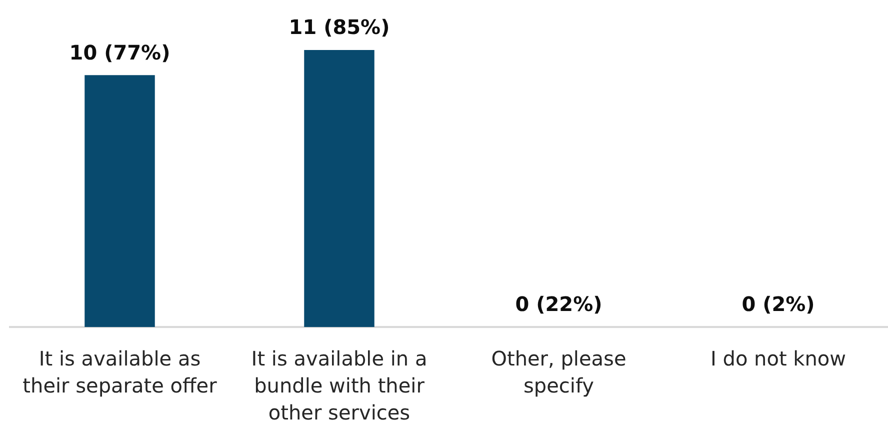  What do you see at coordinates (558, 304) in the screenshot?
I see `data-label: 0 (22%)` at bounding box center [558, 304].